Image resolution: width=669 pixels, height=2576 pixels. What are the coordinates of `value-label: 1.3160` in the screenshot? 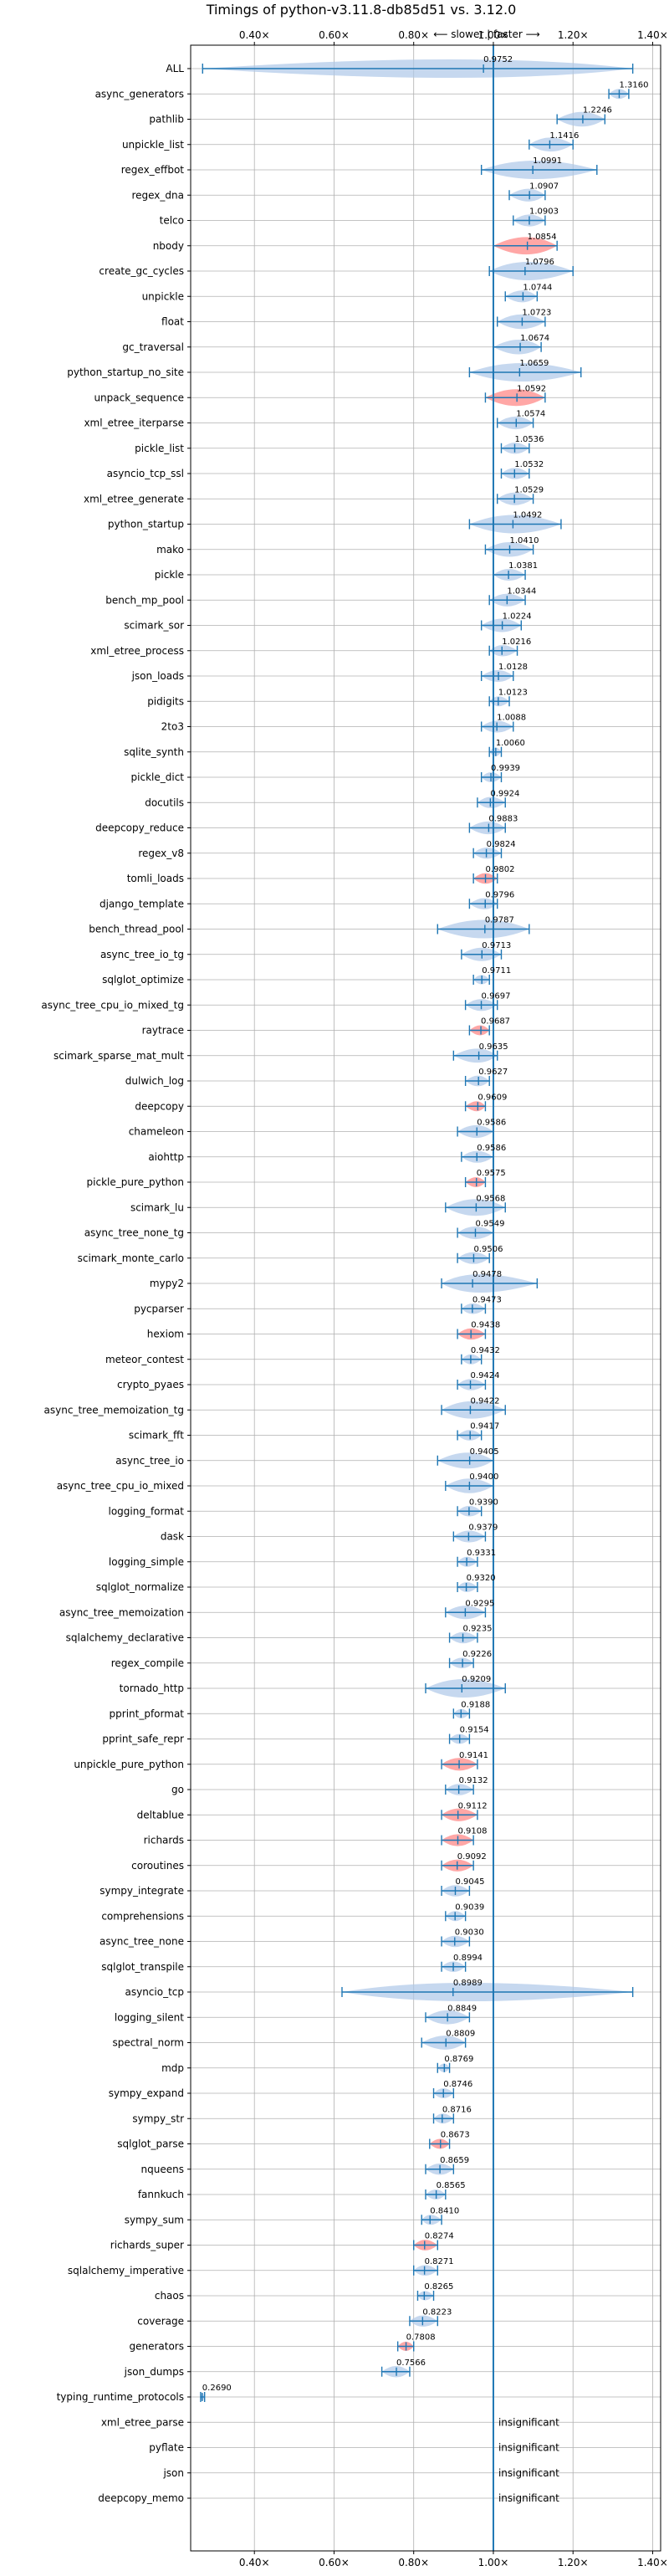 It's located at (634, 85).